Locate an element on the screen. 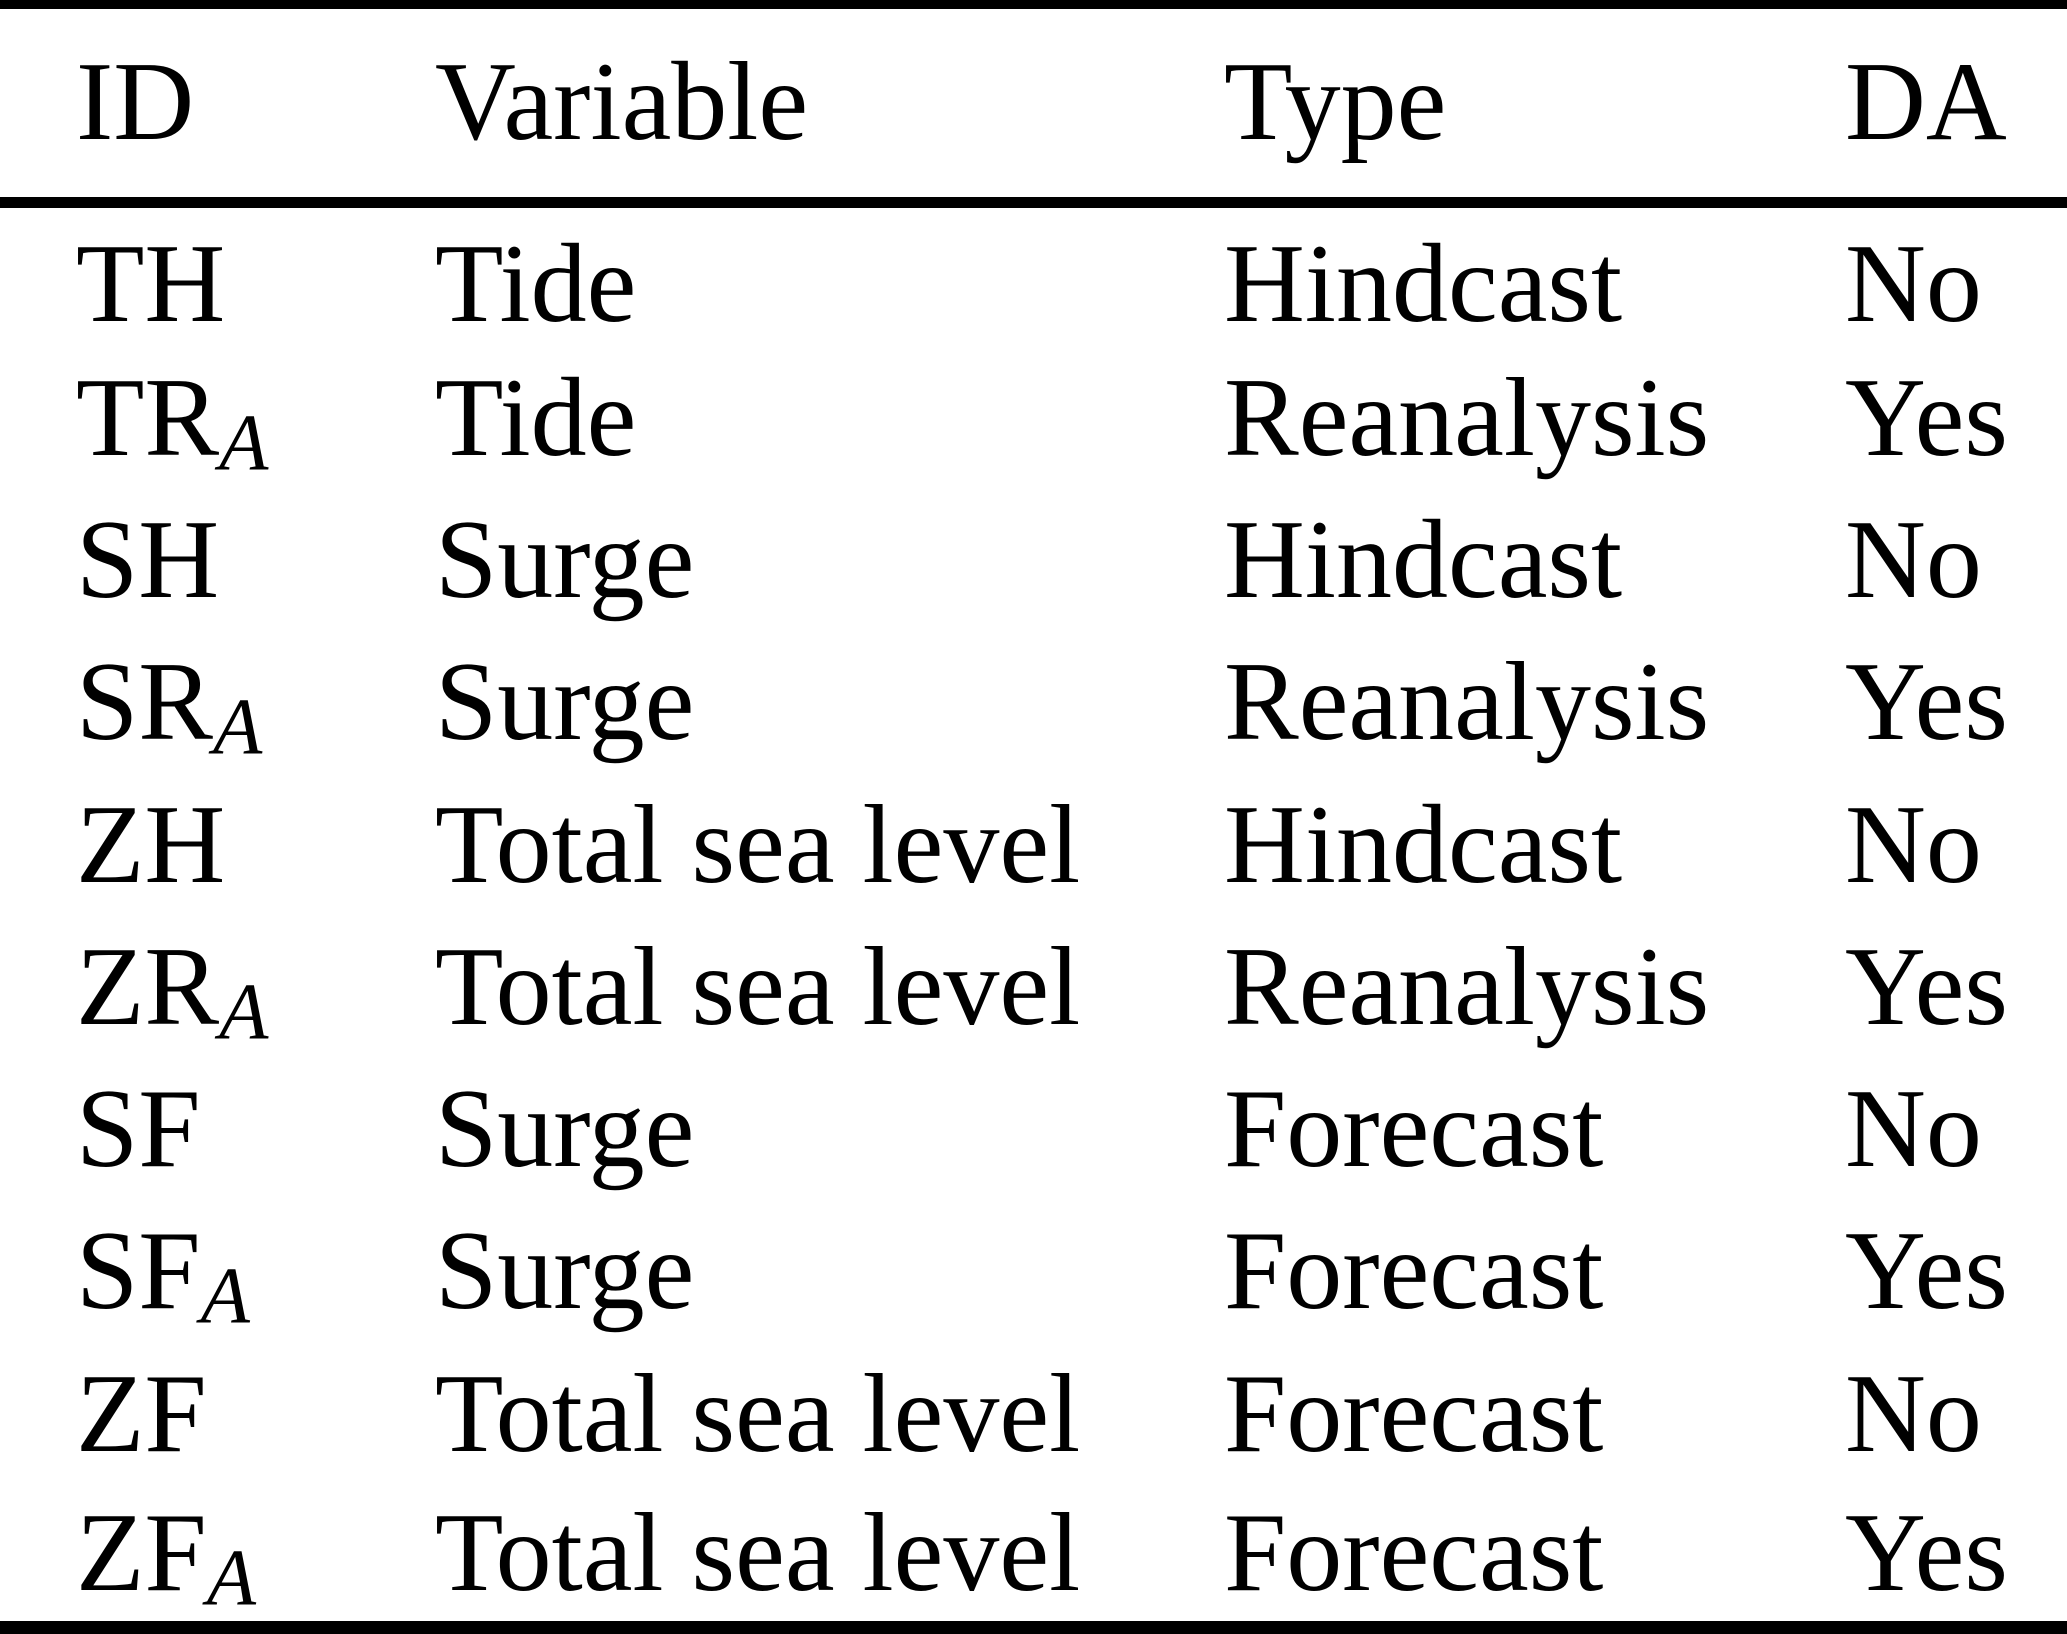 This screenshot has width=2067, height=1634. table-row: SFA Surge Forecast Yes is located at coordinates (1033, 1272).